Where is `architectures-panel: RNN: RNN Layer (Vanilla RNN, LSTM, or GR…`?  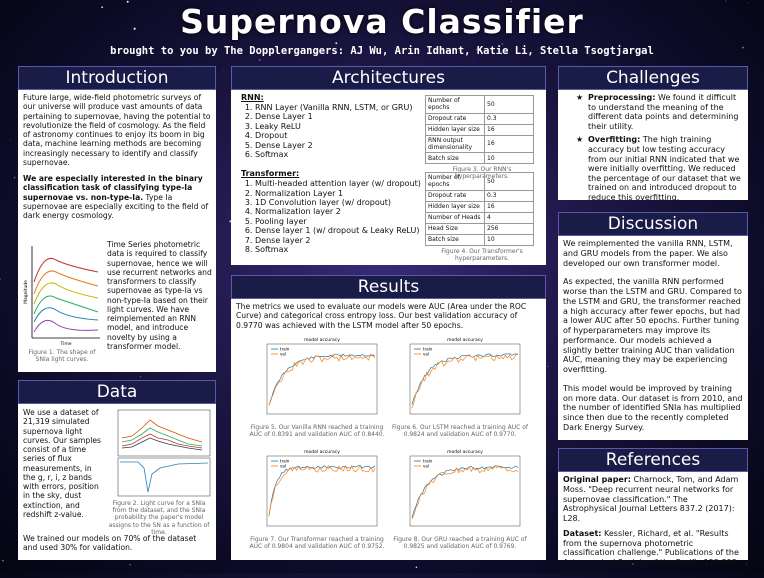 architectures-panel: RNN: RNN Layer (Vanilla RNN, LSTM, or GR… is located at coordinates (388, 177).